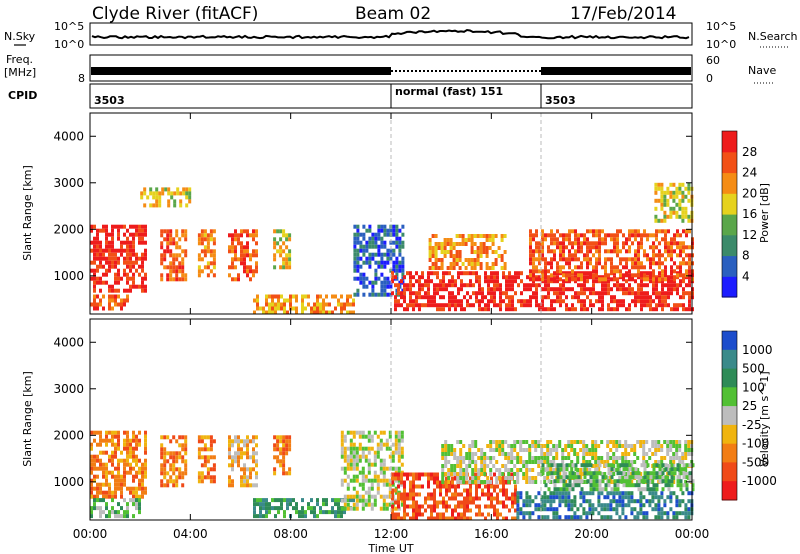 The image size is (800, 554). I want to click on power-y-axis-label: Slant Range [km], so click(27, 213).